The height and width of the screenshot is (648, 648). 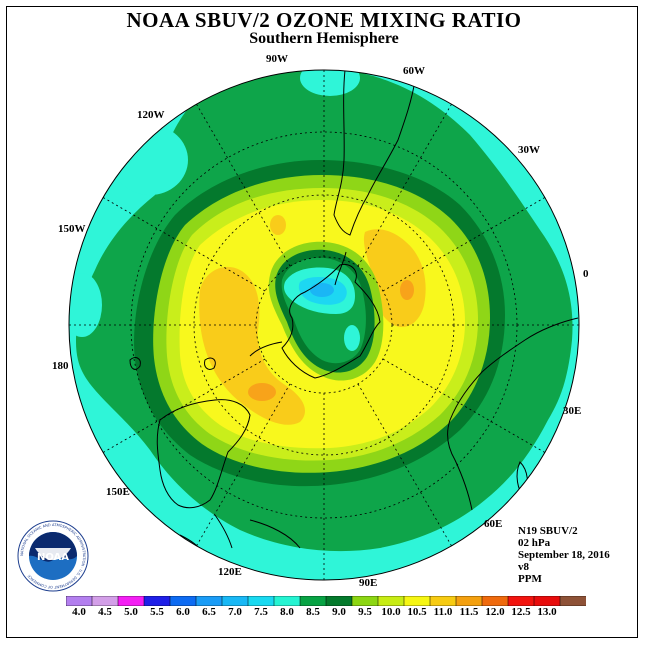 I want to click on field-7-0-inner, so click(x=322, y=290).